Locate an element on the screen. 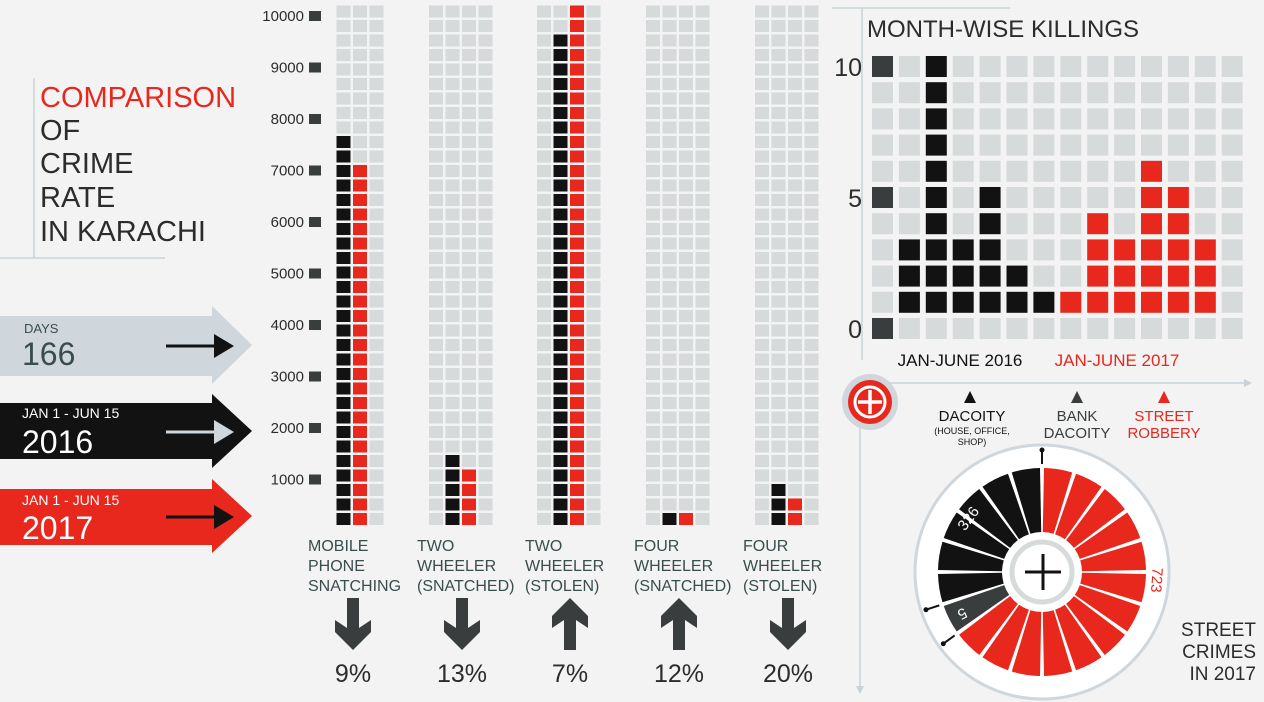 The image size is (1264, 702). legend-street-2: ROBBERY is located at coordinates (1163, 433).